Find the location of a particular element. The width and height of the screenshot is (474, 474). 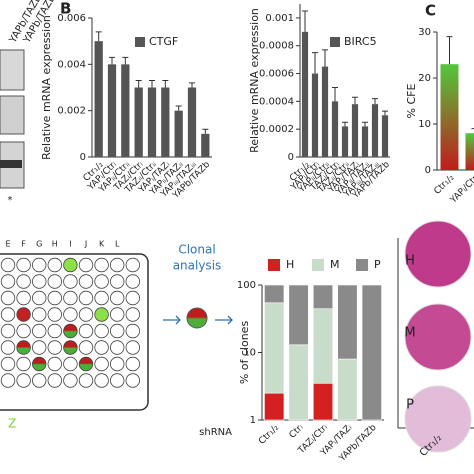

blot-marker: * is located at coordinates (10, 200).